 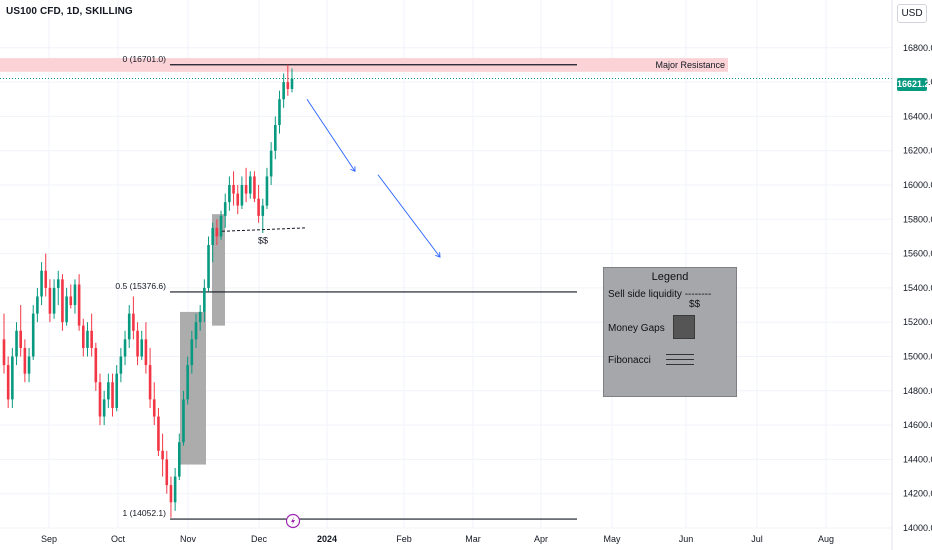 What do you see at coordinates (437, 528) in the screenshot?
I see `time-axis: Sep Oct Nov Dec 2024 Feb Mar Apr May Jun Jul Aug` at bounding box center [437, 528].